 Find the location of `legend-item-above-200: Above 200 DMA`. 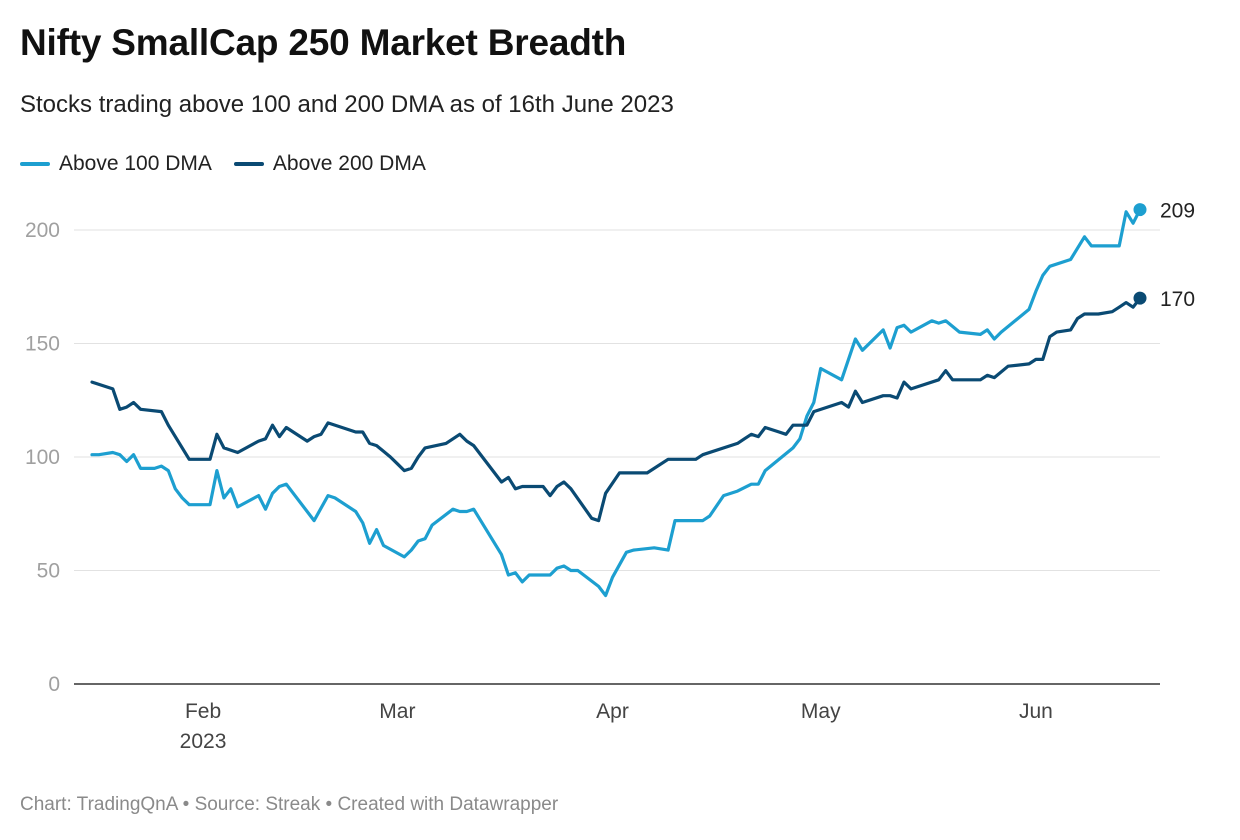

legend-item-above-200: Above 200 DMA is located at coordinates (329, 164).